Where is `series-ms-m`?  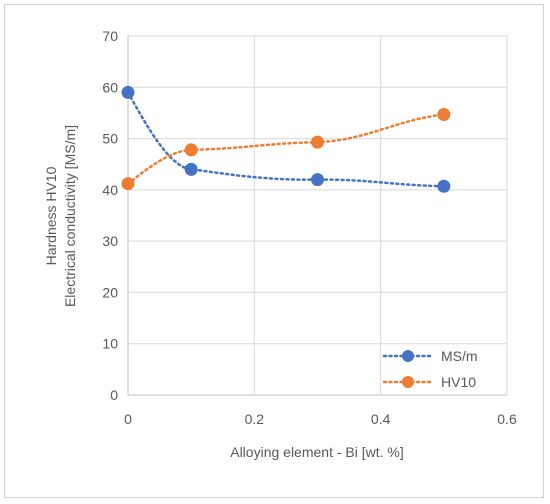
series-ms-m is located at coordinates (286, 139).